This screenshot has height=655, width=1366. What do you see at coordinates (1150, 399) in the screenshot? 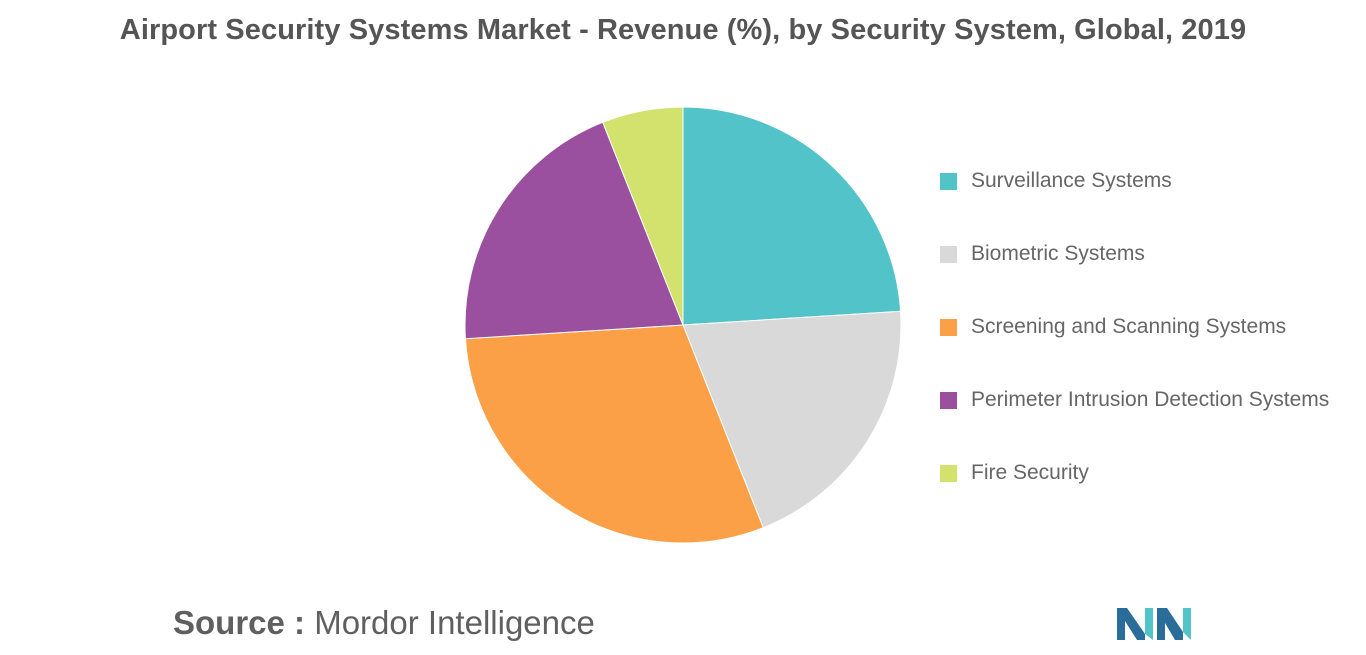
I see `legend-label: Perimeter Intrusion Detection Systems` at bounding box center [1150, 399].